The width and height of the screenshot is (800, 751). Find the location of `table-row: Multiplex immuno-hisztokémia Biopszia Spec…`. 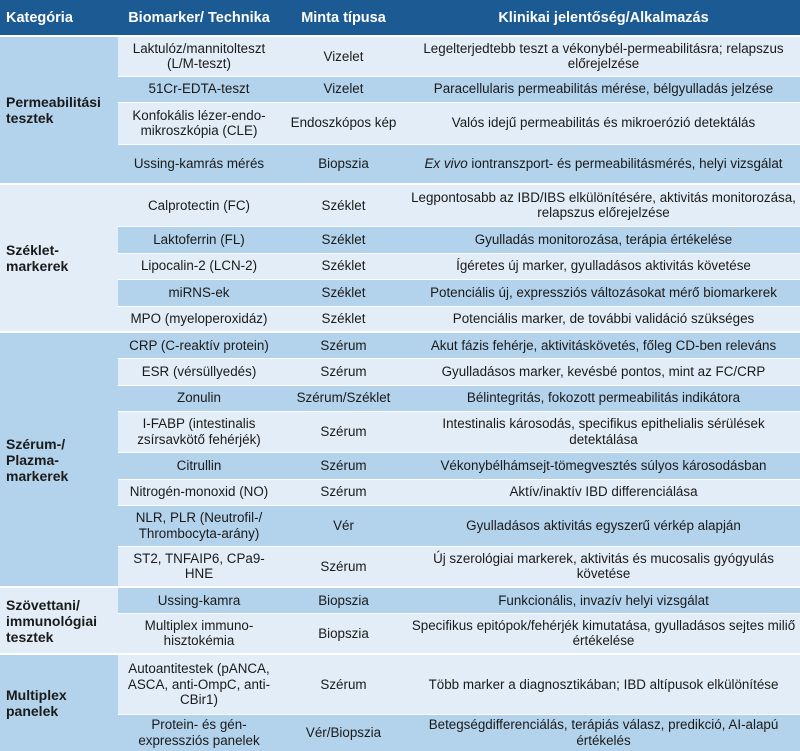

table-row: Multiplex immuno-hisztokémia Biopszia Spec… is located at coordinates (400, 633).